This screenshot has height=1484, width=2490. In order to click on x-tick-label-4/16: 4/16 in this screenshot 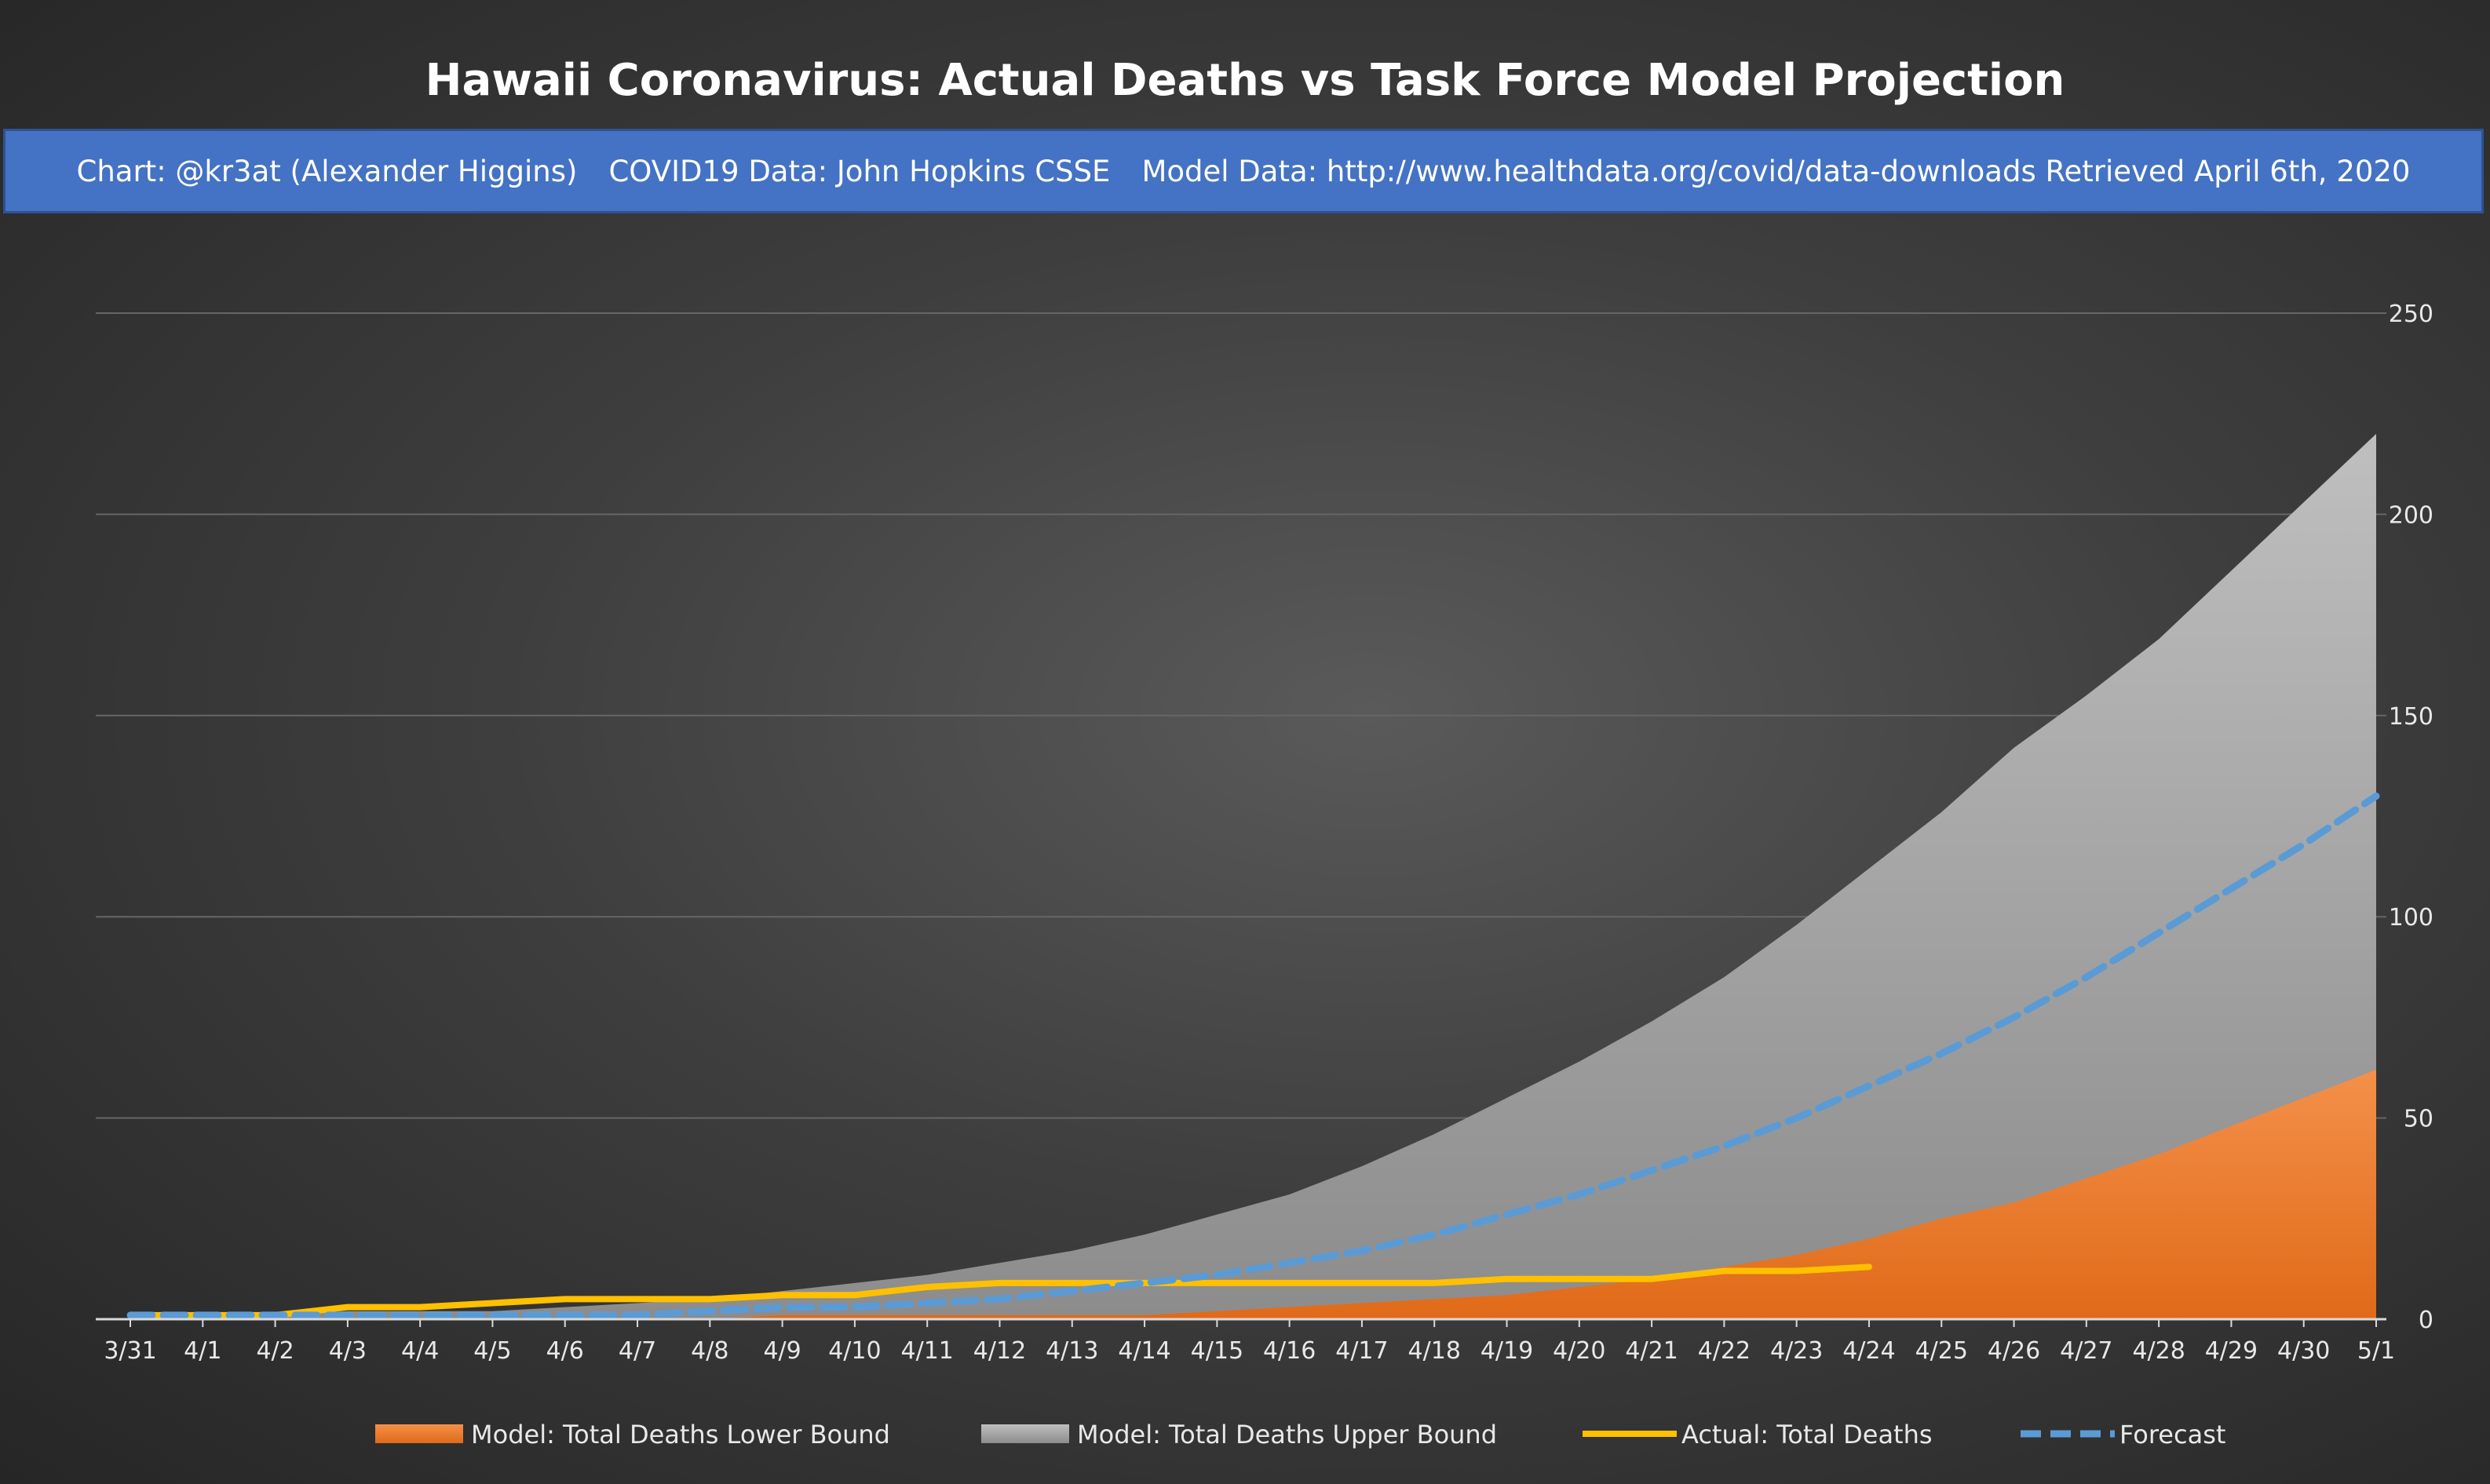, I will do `click(1289, 1351)`.